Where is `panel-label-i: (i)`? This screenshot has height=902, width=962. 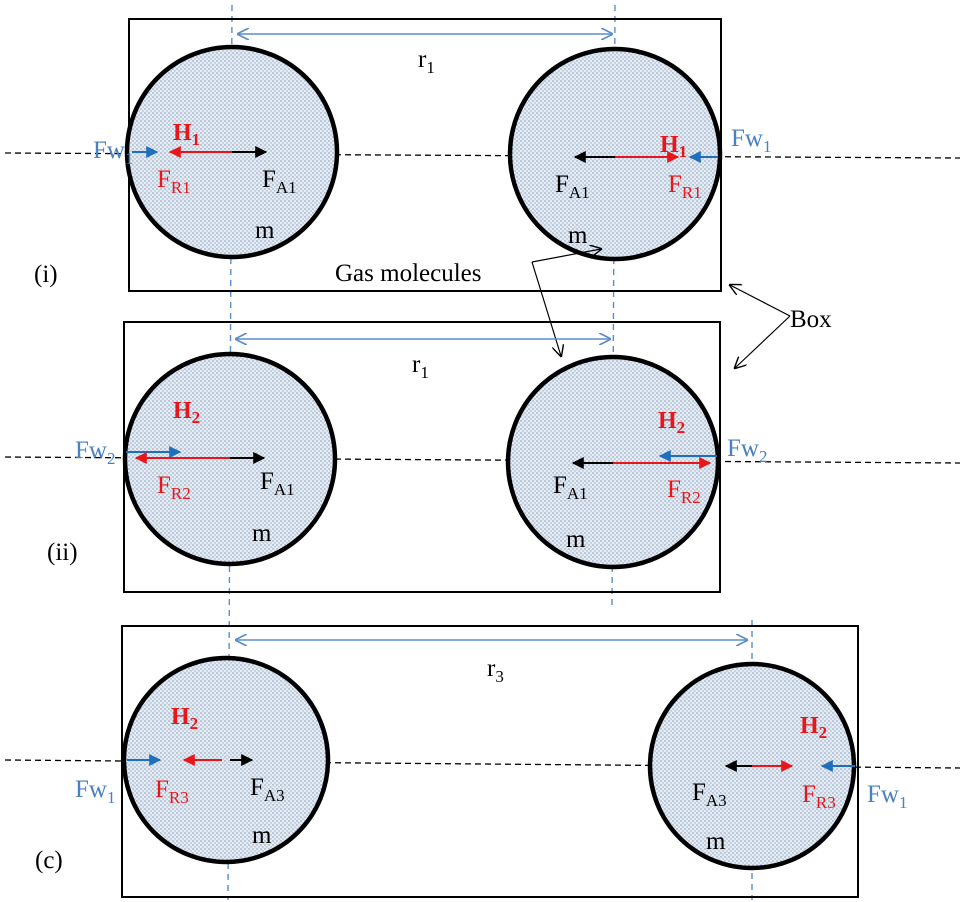
panel-label-i: (i) is located at coordinates (46, 274).